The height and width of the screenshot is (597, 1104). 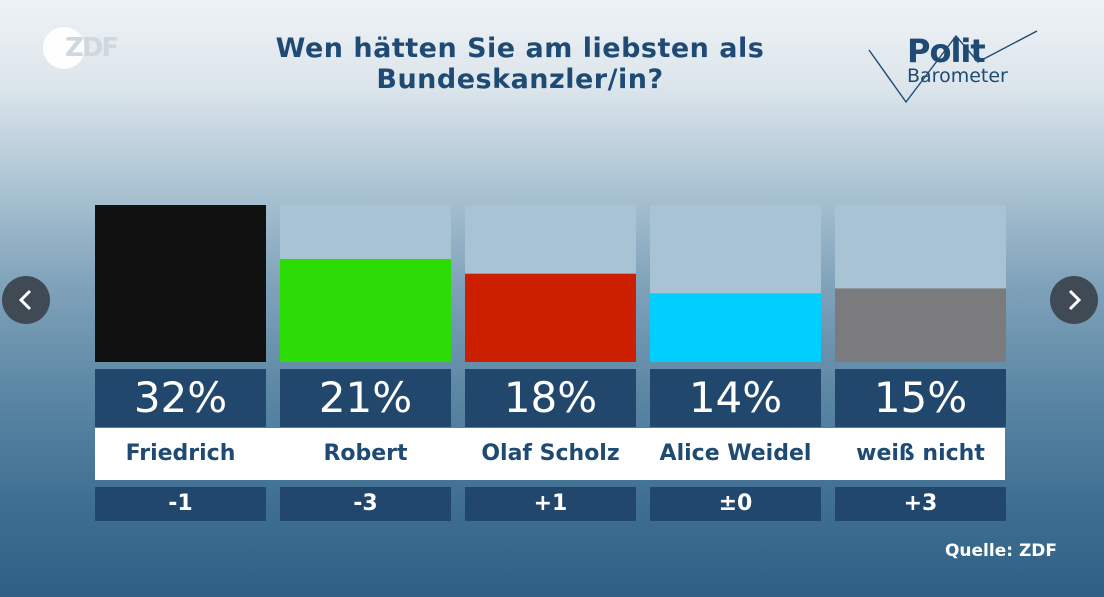 I want to click on change-label: +3, so click(x=920, y=504).